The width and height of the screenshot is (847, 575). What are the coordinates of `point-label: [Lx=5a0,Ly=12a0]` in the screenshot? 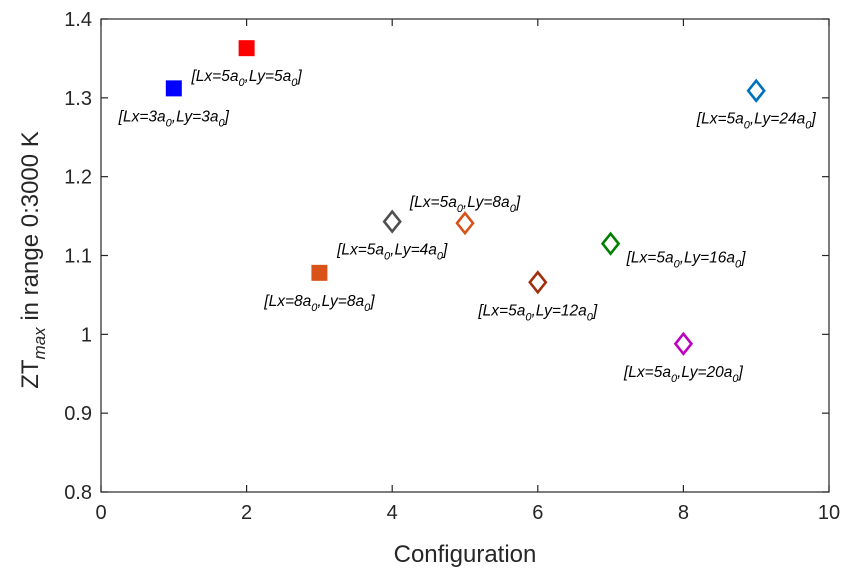 It's located at (537, 312).